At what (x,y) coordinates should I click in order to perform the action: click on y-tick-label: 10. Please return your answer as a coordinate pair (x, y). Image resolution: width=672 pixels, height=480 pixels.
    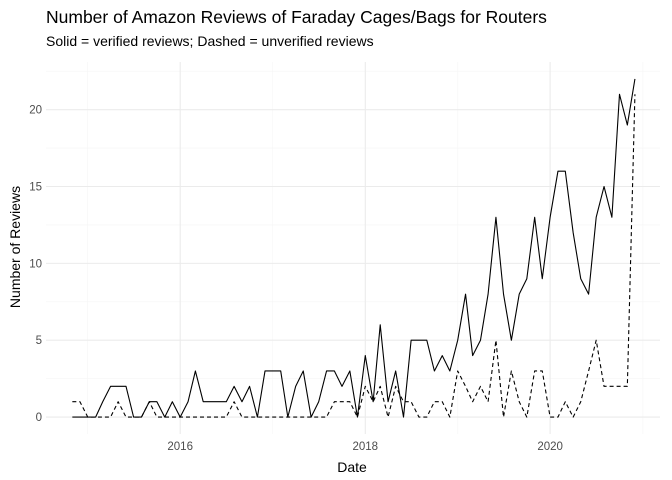
    Looking at the image, I should click on (35, 264).